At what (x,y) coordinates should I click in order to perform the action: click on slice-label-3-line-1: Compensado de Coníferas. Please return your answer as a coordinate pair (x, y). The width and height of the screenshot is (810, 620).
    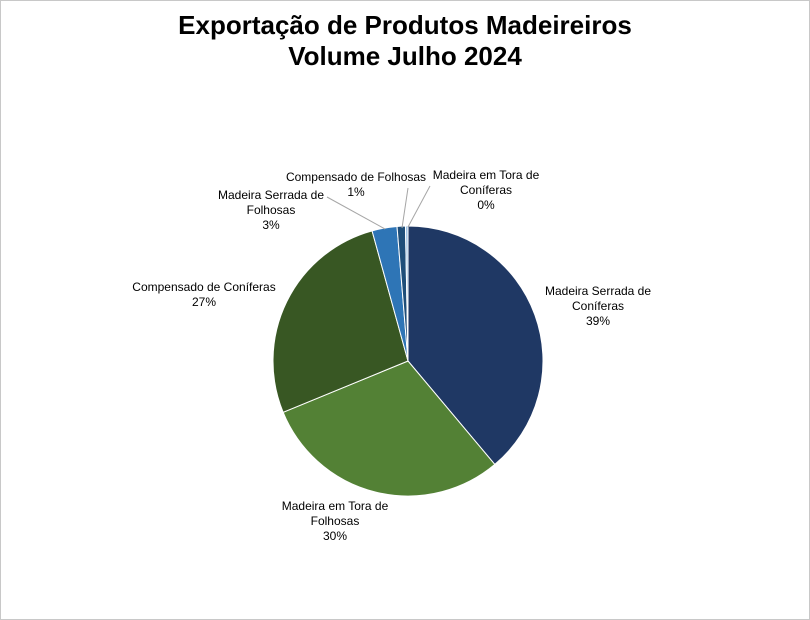
    Looking at the image, I should click on (203, 287).